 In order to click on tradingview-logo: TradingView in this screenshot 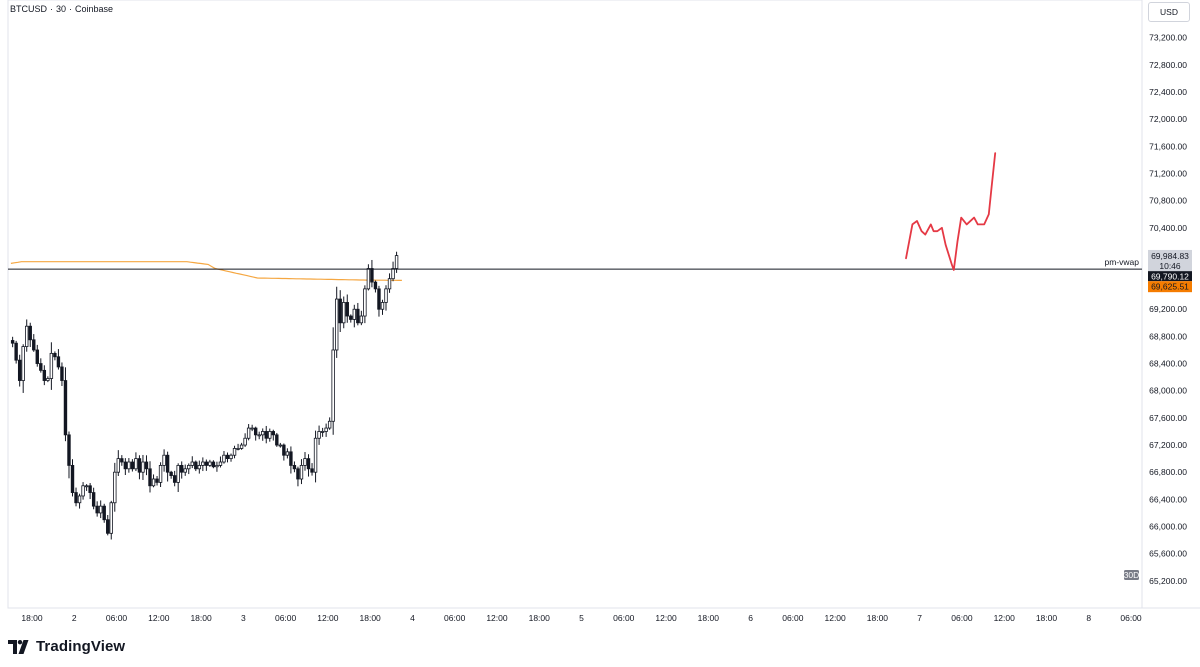, I will do `click(66, 646)`.